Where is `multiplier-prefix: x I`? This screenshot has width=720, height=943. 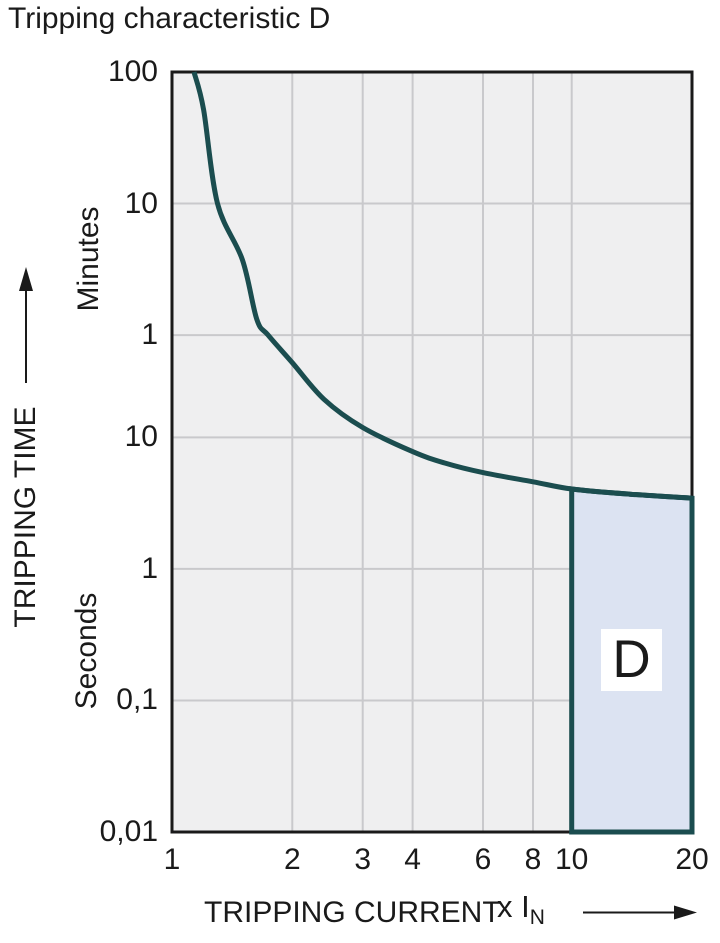 multiplier-prefix: x I is located at coordinates (513, 906).